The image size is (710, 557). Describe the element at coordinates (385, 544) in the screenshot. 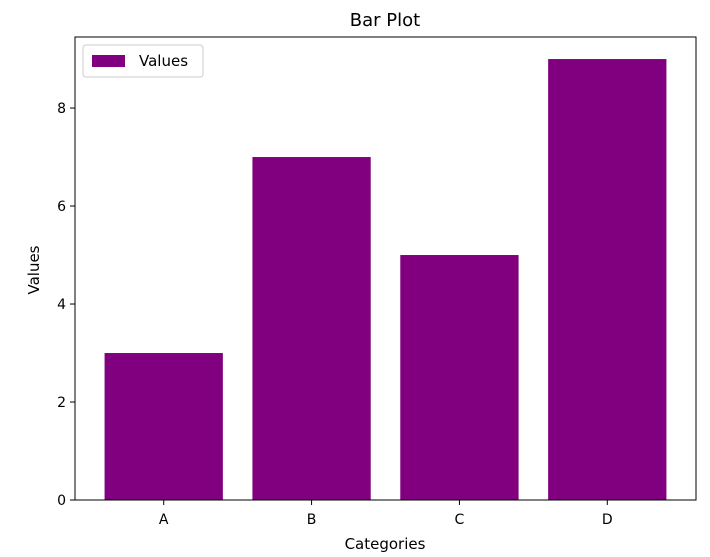

I see `x-axis-label: Categories` at that location.